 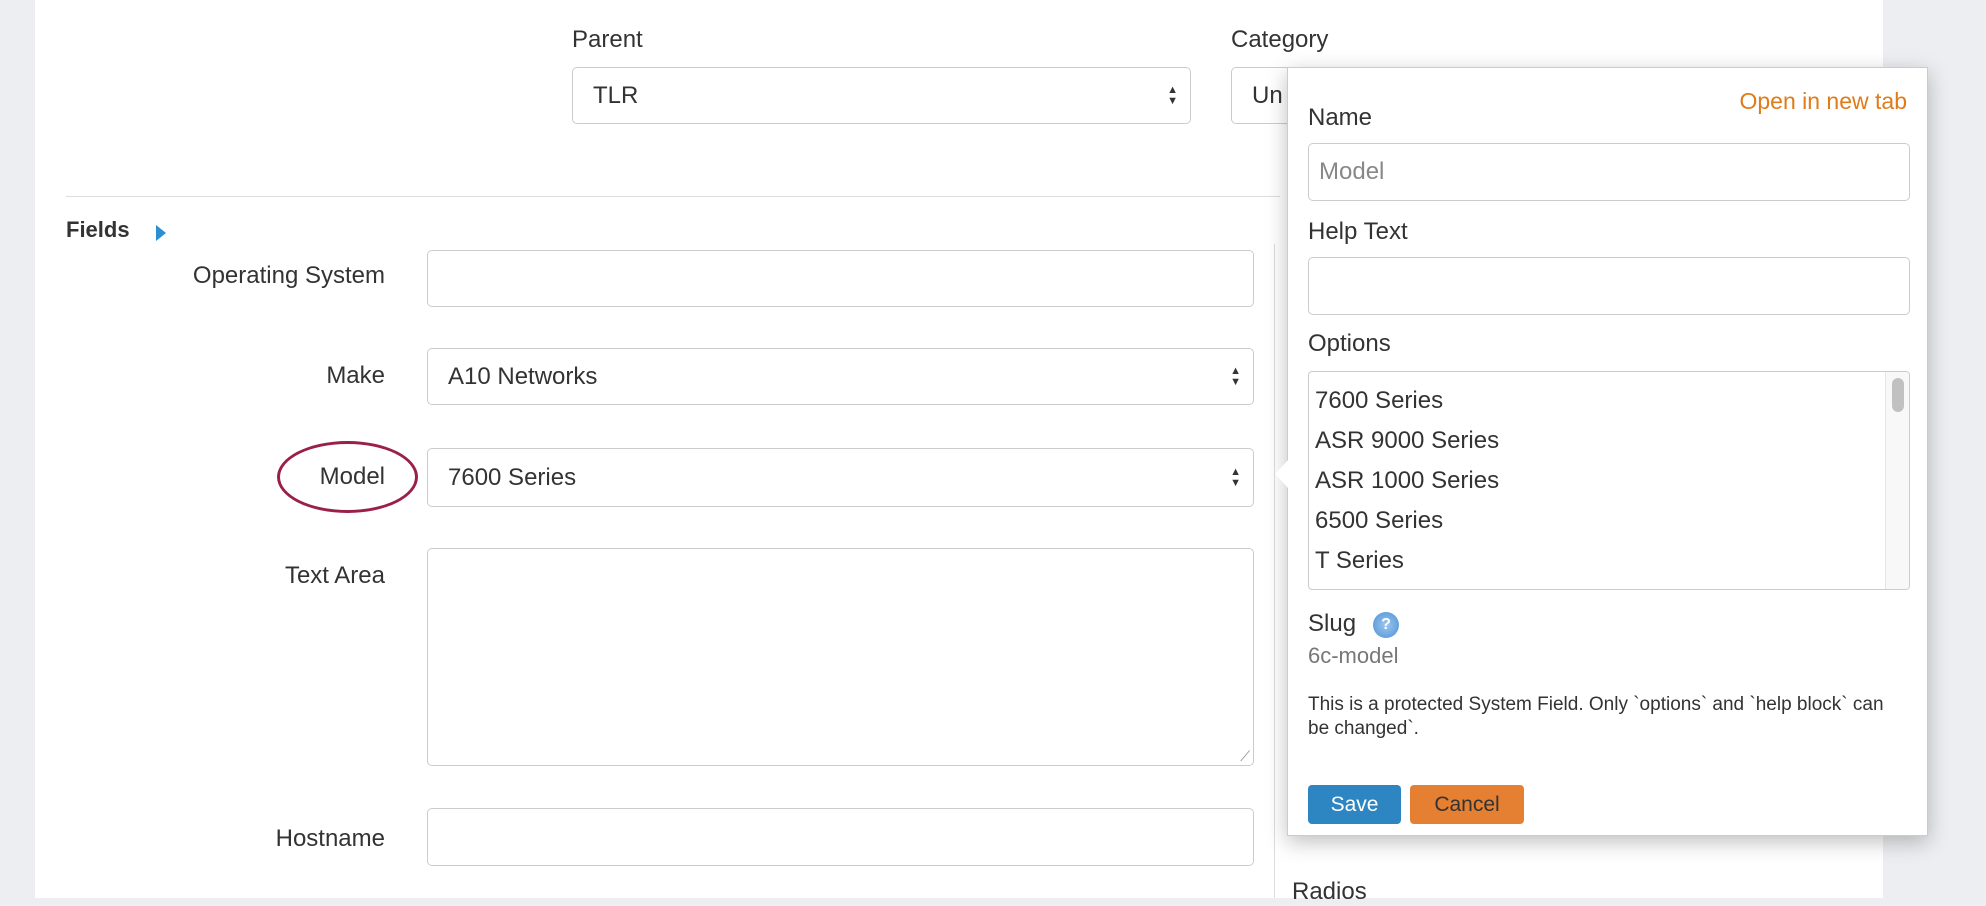 I want to click on text-area-input: ⟋, so click(x=840, y=657).